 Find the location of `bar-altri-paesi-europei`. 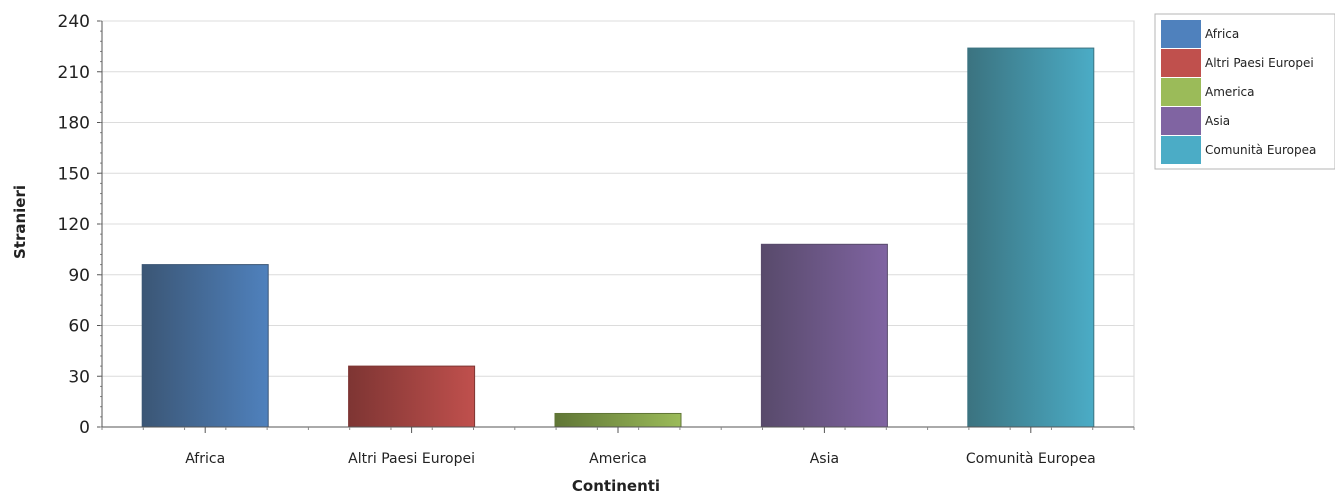

bar-altri-paesi-europei is located at coordinates (412, 396).